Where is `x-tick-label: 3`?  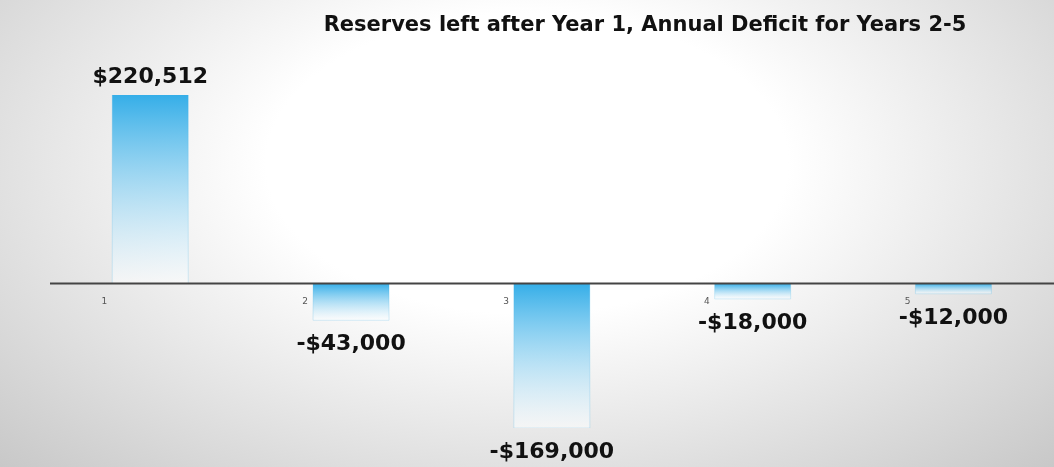 x-tick-label: 3 is located at coordinates (506, 300).